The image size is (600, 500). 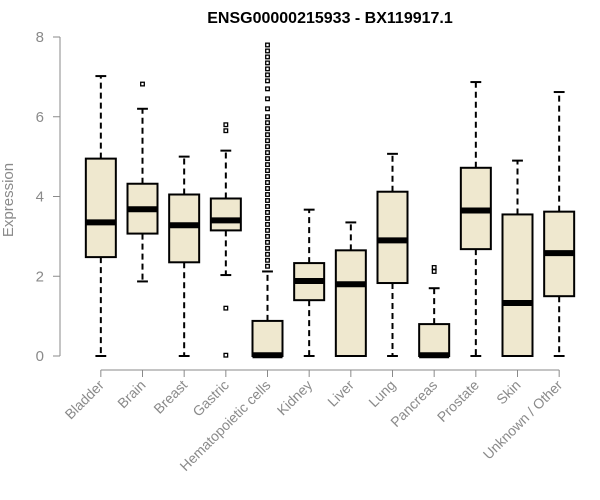 What do you see at coordinates (40, 356) in the screenshot?
I see `y-tick-label: 0` at bounding box center [40, 356].